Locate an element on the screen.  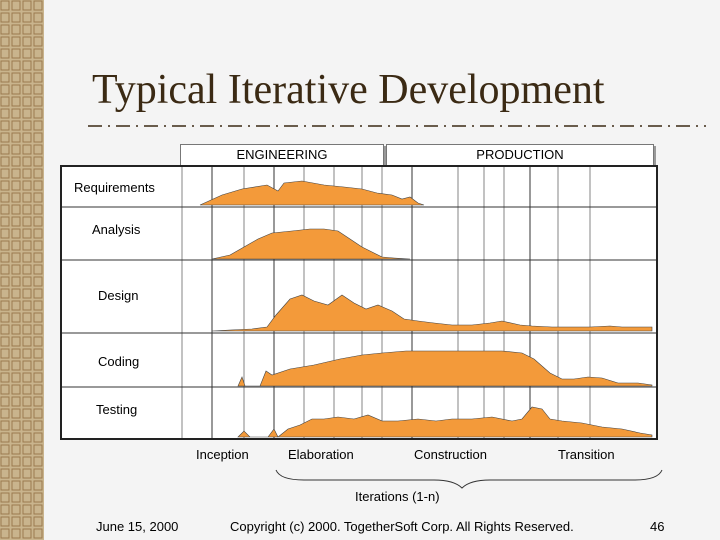
discipline-label-testing: Testing is located at coordinates (117, 409).